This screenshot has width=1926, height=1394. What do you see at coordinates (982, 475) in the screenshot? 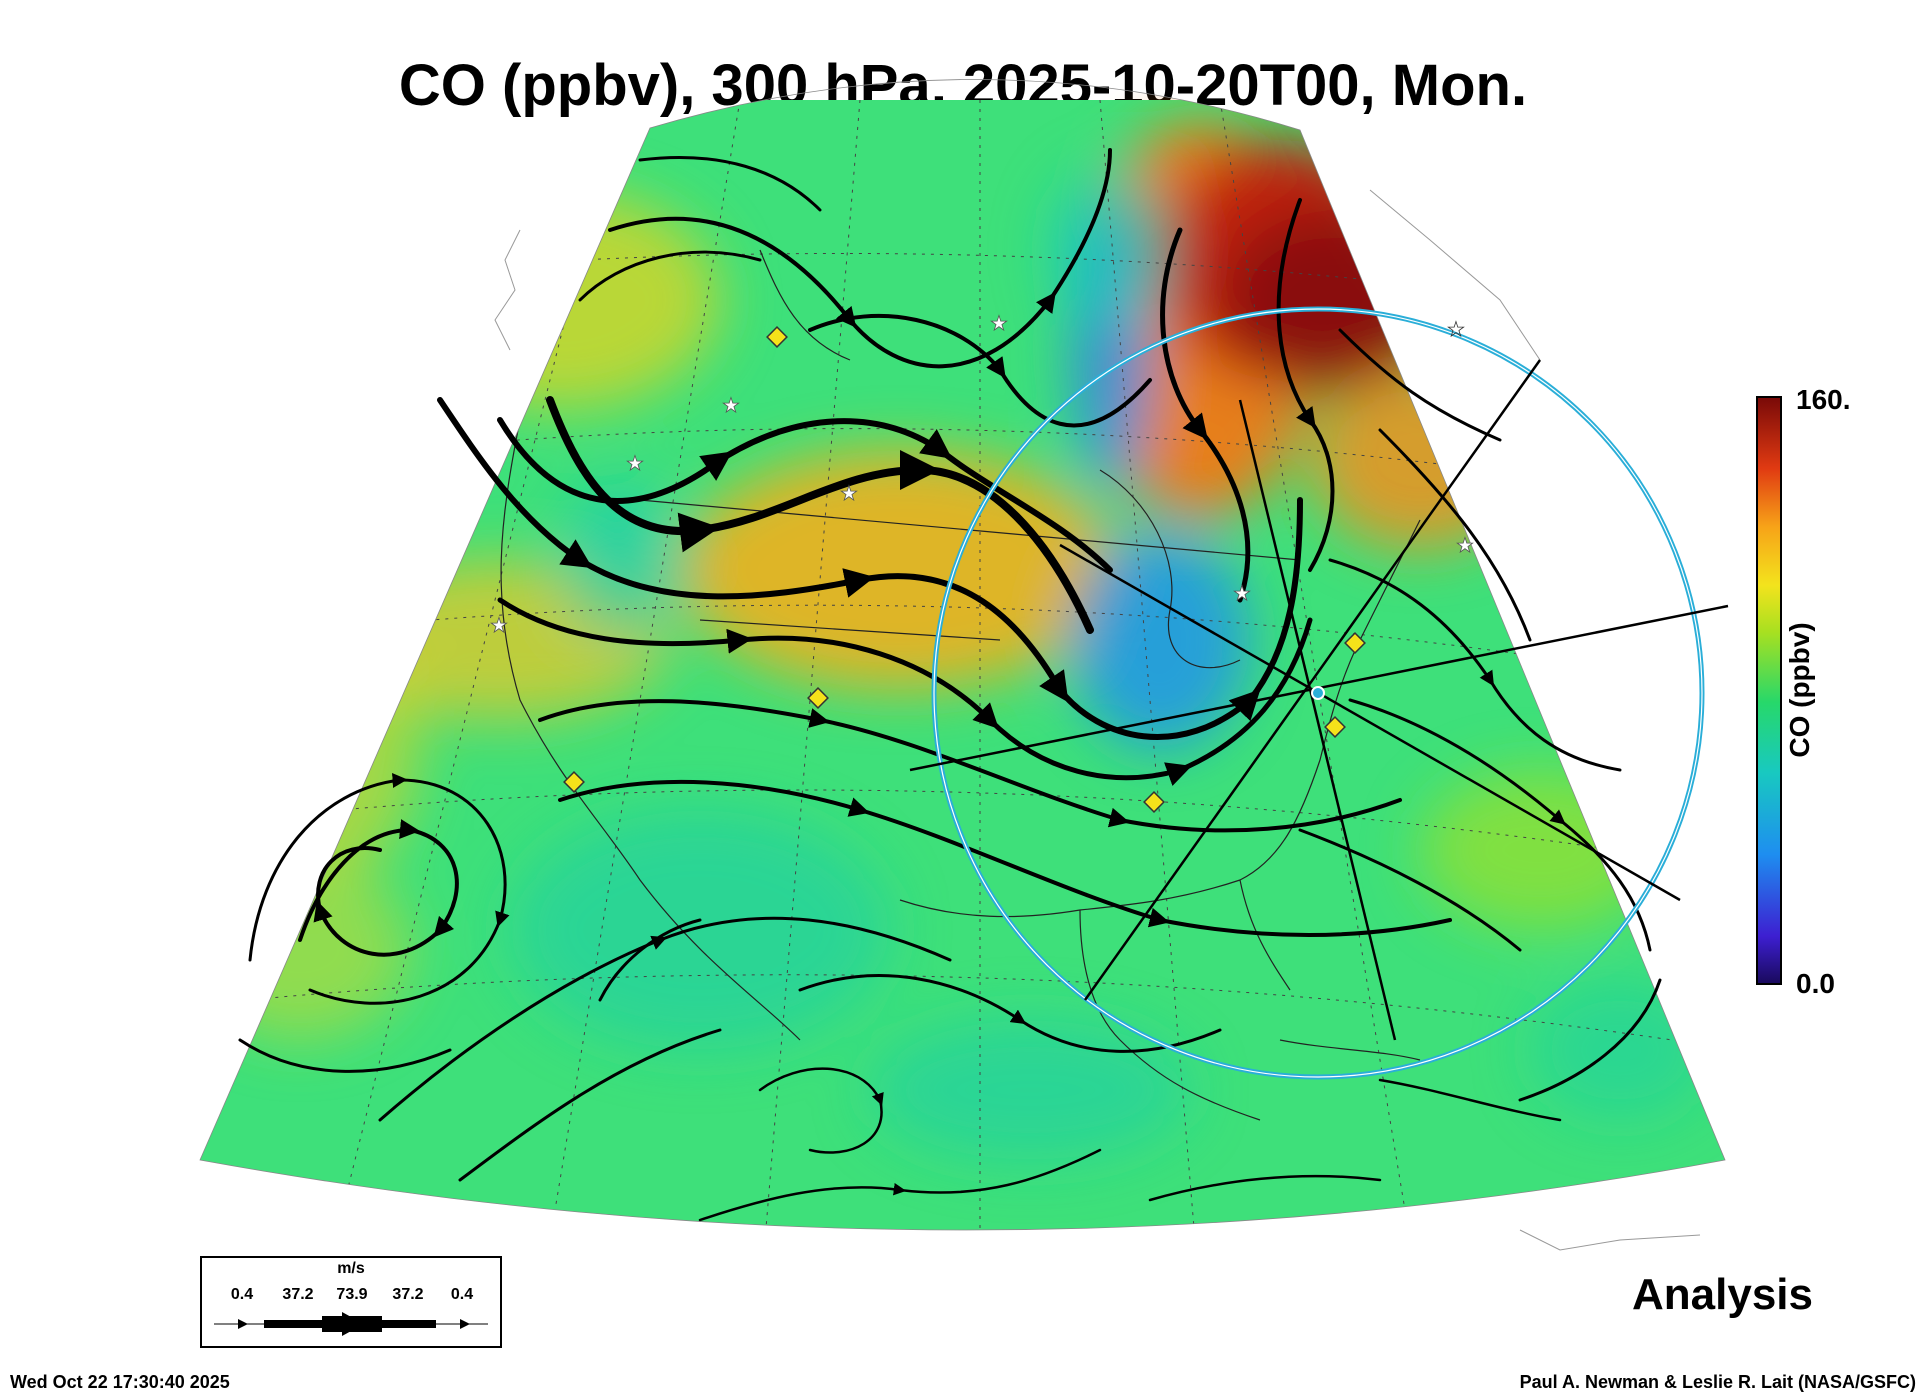
I see `star-markers: ★ ★ ★ ★ ★ ★ ★ ★` at bounding box center [982, 475].